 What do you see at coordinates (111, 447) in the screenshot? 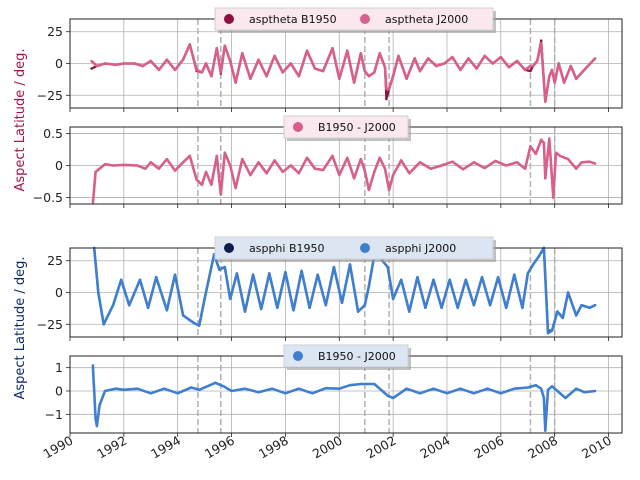
I see `x-tick-label: 1992` at bounding box center [111, 447].